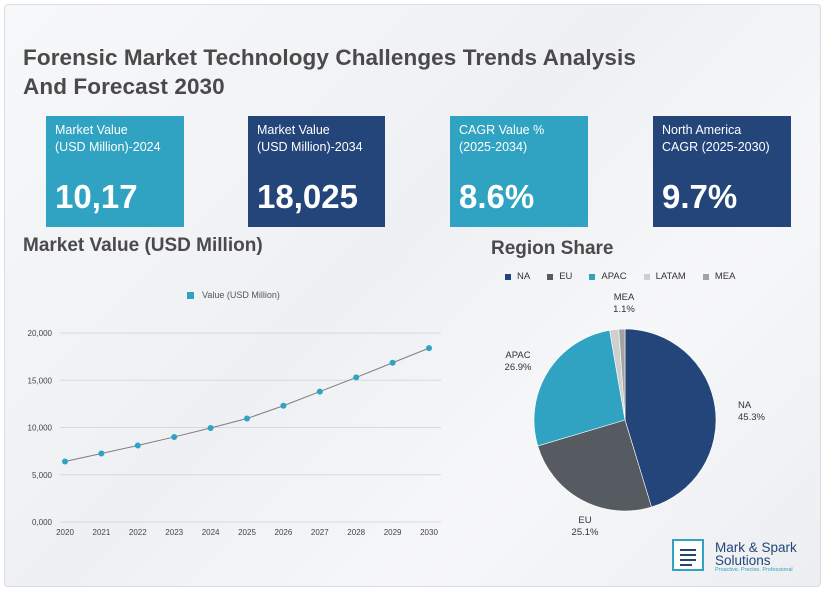  Describe the element at coordinates (756, 554) in the screenshot. I see `company-name: Mark & Spark Solutions` at that location.